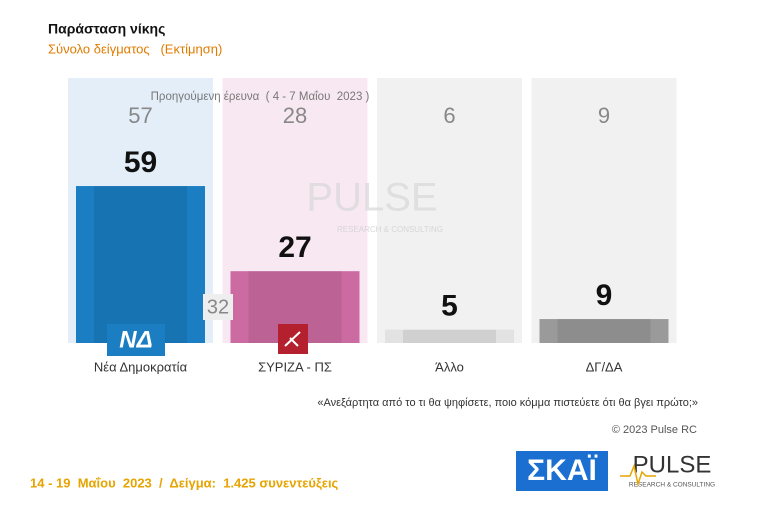 This screenshot has width=758, height=515. I want to click on category-label: ΔΓ/ΔΑ, so click(604, 366).